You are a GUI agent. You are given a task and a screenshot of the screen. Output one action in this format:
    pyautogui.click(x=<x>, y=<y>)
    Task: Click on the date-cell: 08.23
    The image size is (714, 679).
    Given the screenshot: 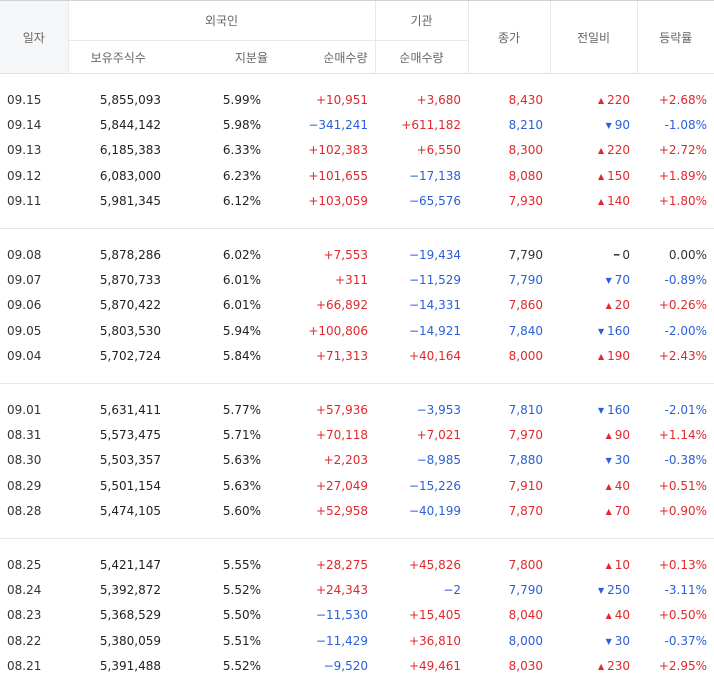 What is the action you would take?
    pyautogui.click(x=24, y=615)
    